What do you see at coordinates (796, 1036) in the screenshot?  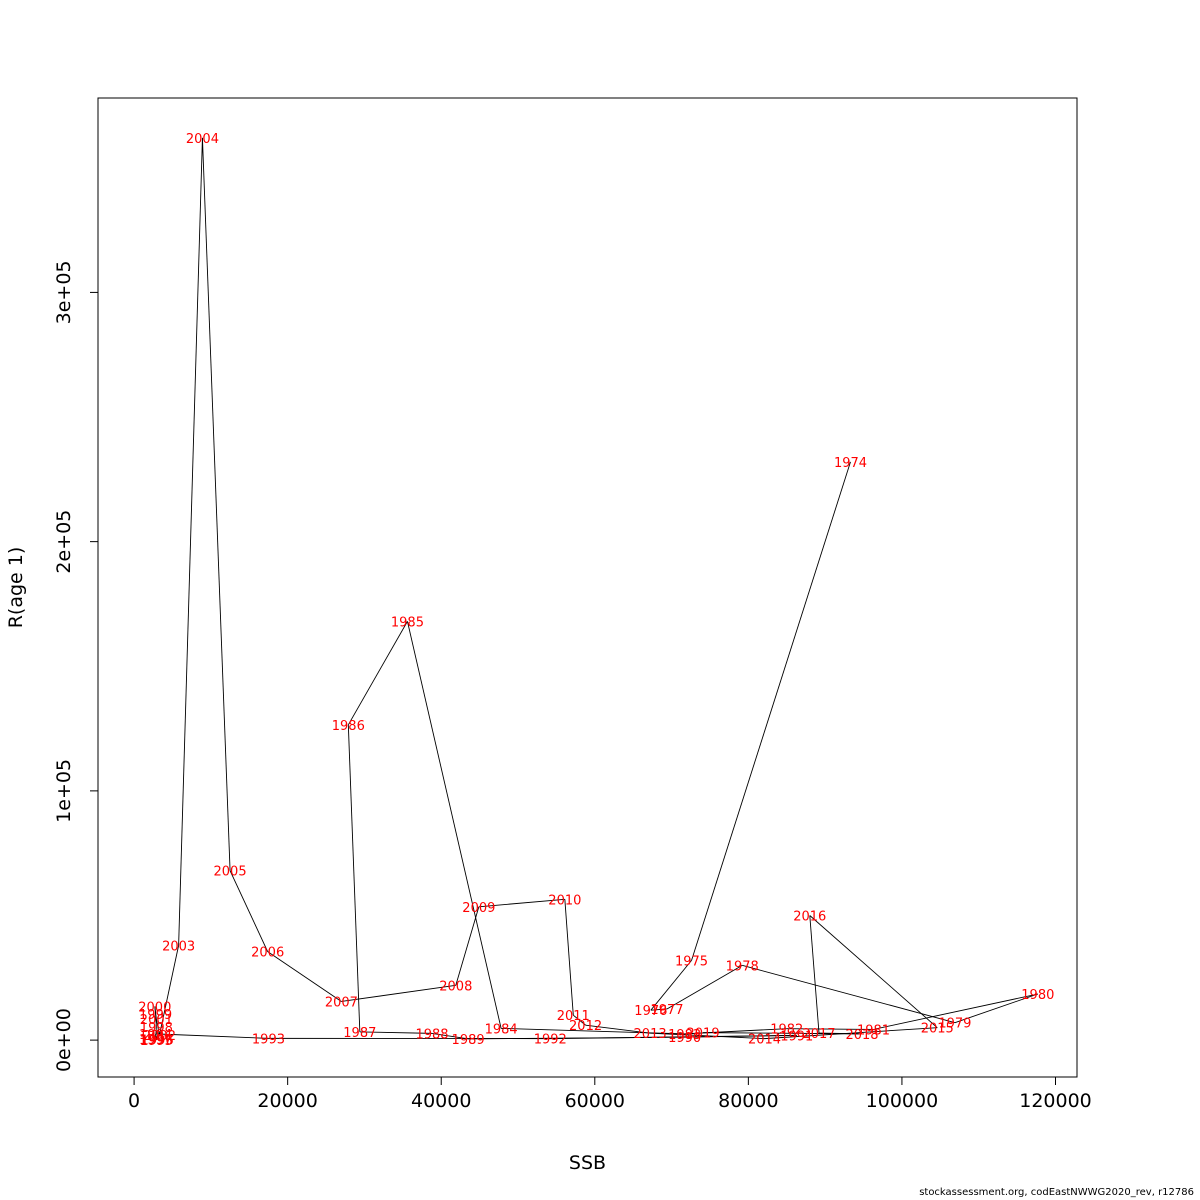 I see `year-label-1991: 1991` at bounding box center [796, 1036].